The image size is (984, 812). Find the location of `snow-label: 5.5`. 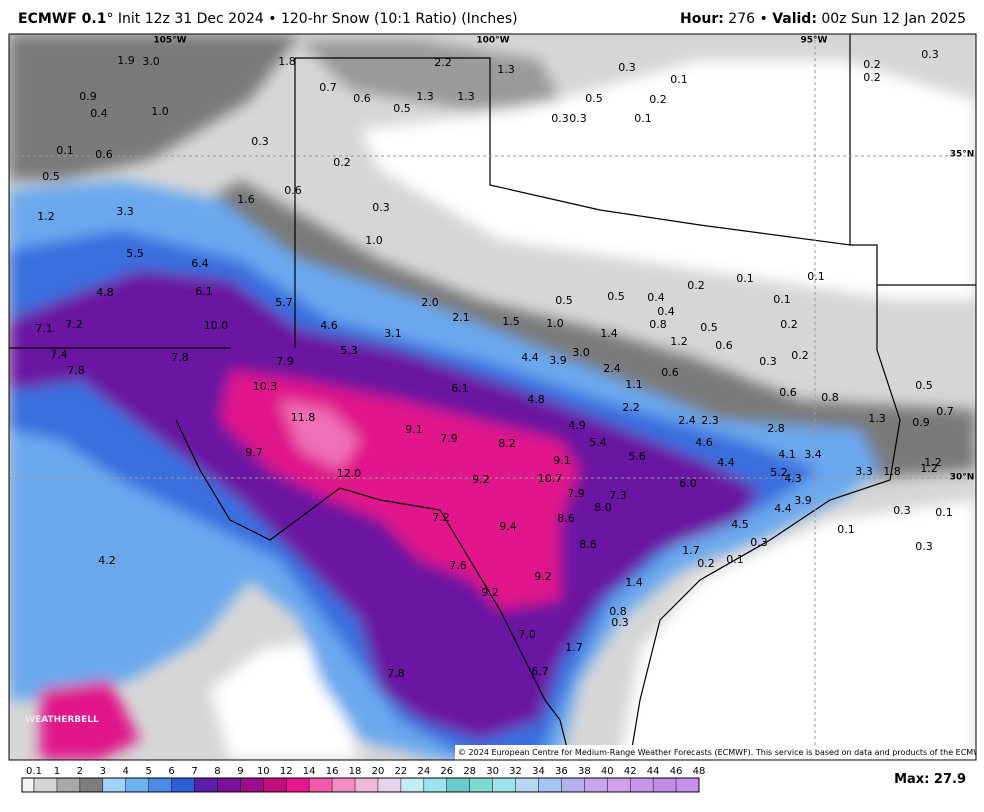

snow-label: 5.5 is located at coordinates (135, 253).